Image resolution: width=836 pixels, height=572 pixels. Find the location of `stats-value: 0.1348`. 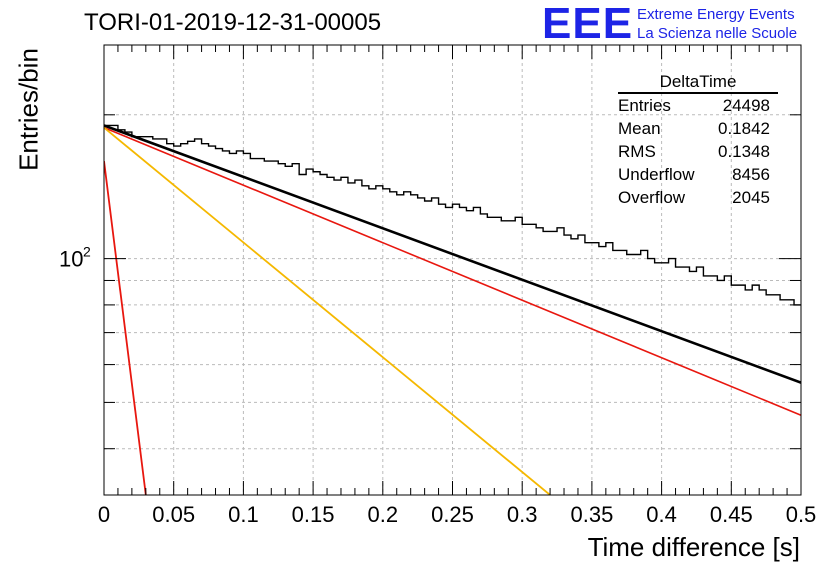

stats-value: 0.1348 is located at coordinates (744, 151).